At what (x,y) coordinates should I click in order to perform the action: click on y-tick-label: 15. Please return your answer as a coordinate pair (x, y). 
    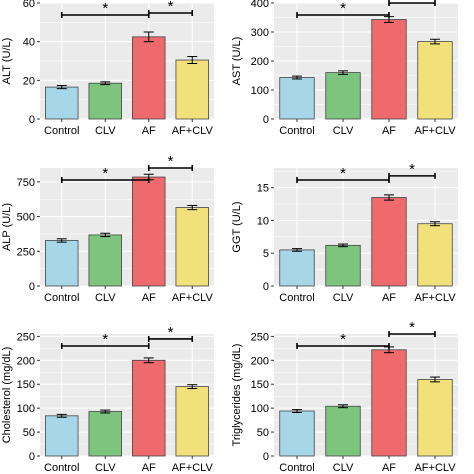
    Looking at the image, I should click on (263, 189).